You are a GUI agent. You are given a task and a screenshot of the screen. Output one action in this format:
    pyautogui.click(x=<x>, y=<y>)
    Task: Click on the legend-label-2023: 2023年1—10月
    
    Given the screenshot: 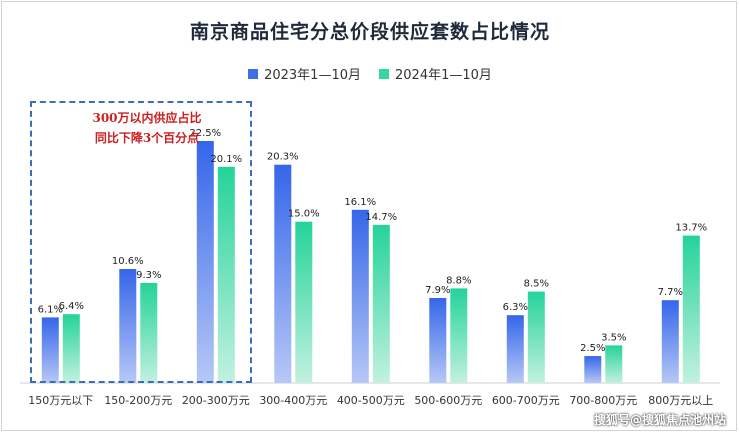 What is the action you would take?
    pyautogui.click(x=312, y=75)
    